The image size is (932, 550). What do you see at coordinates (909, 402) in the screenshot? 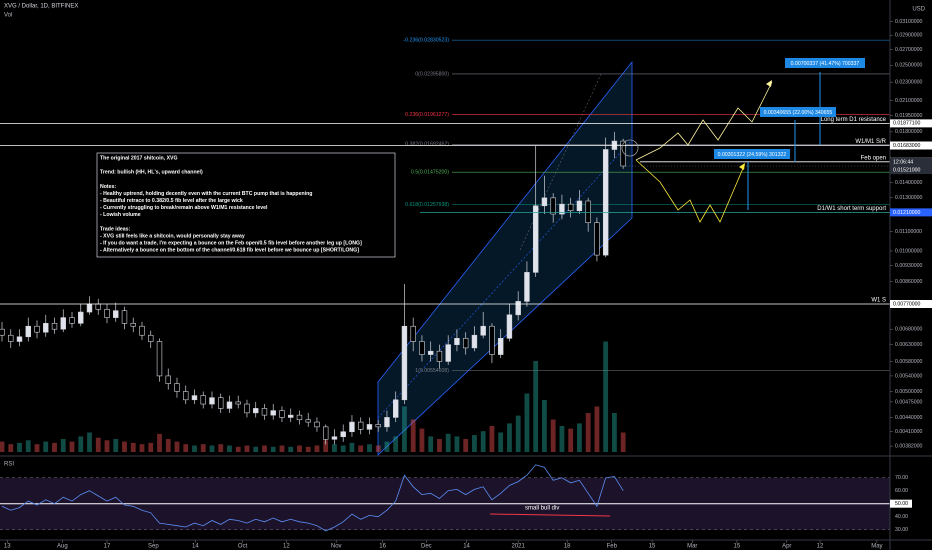
I see `y-tick-label: 0.00475000` at bounding box center [909, 402].